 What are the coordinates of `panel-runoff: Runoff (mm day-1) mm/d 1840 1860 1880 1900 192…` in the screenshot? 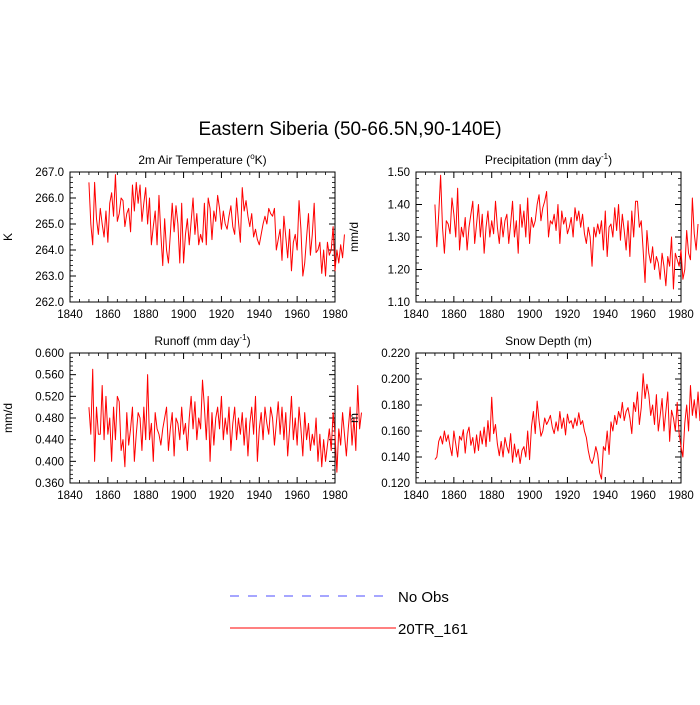 It's located at (181, 417).